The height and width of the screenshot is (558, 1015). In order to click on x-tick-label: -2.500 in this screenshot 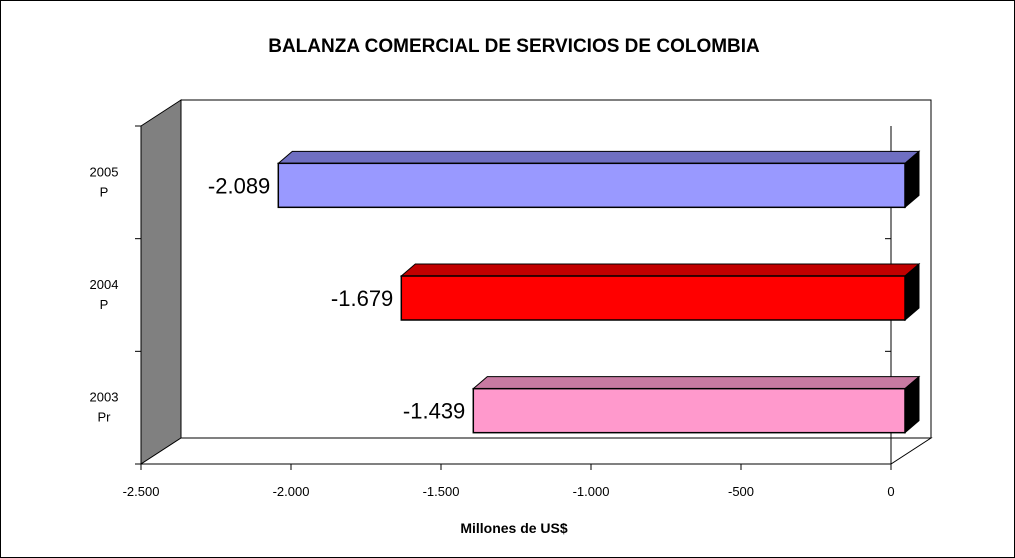, I will do `click(141, 491)`.